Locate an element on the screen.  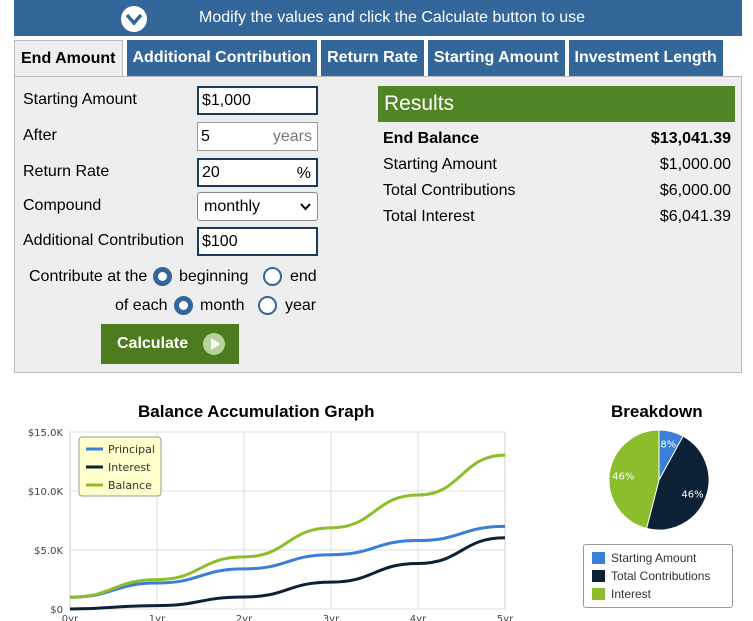
calculate-label: Calculate is located at coordinates (153, 343).